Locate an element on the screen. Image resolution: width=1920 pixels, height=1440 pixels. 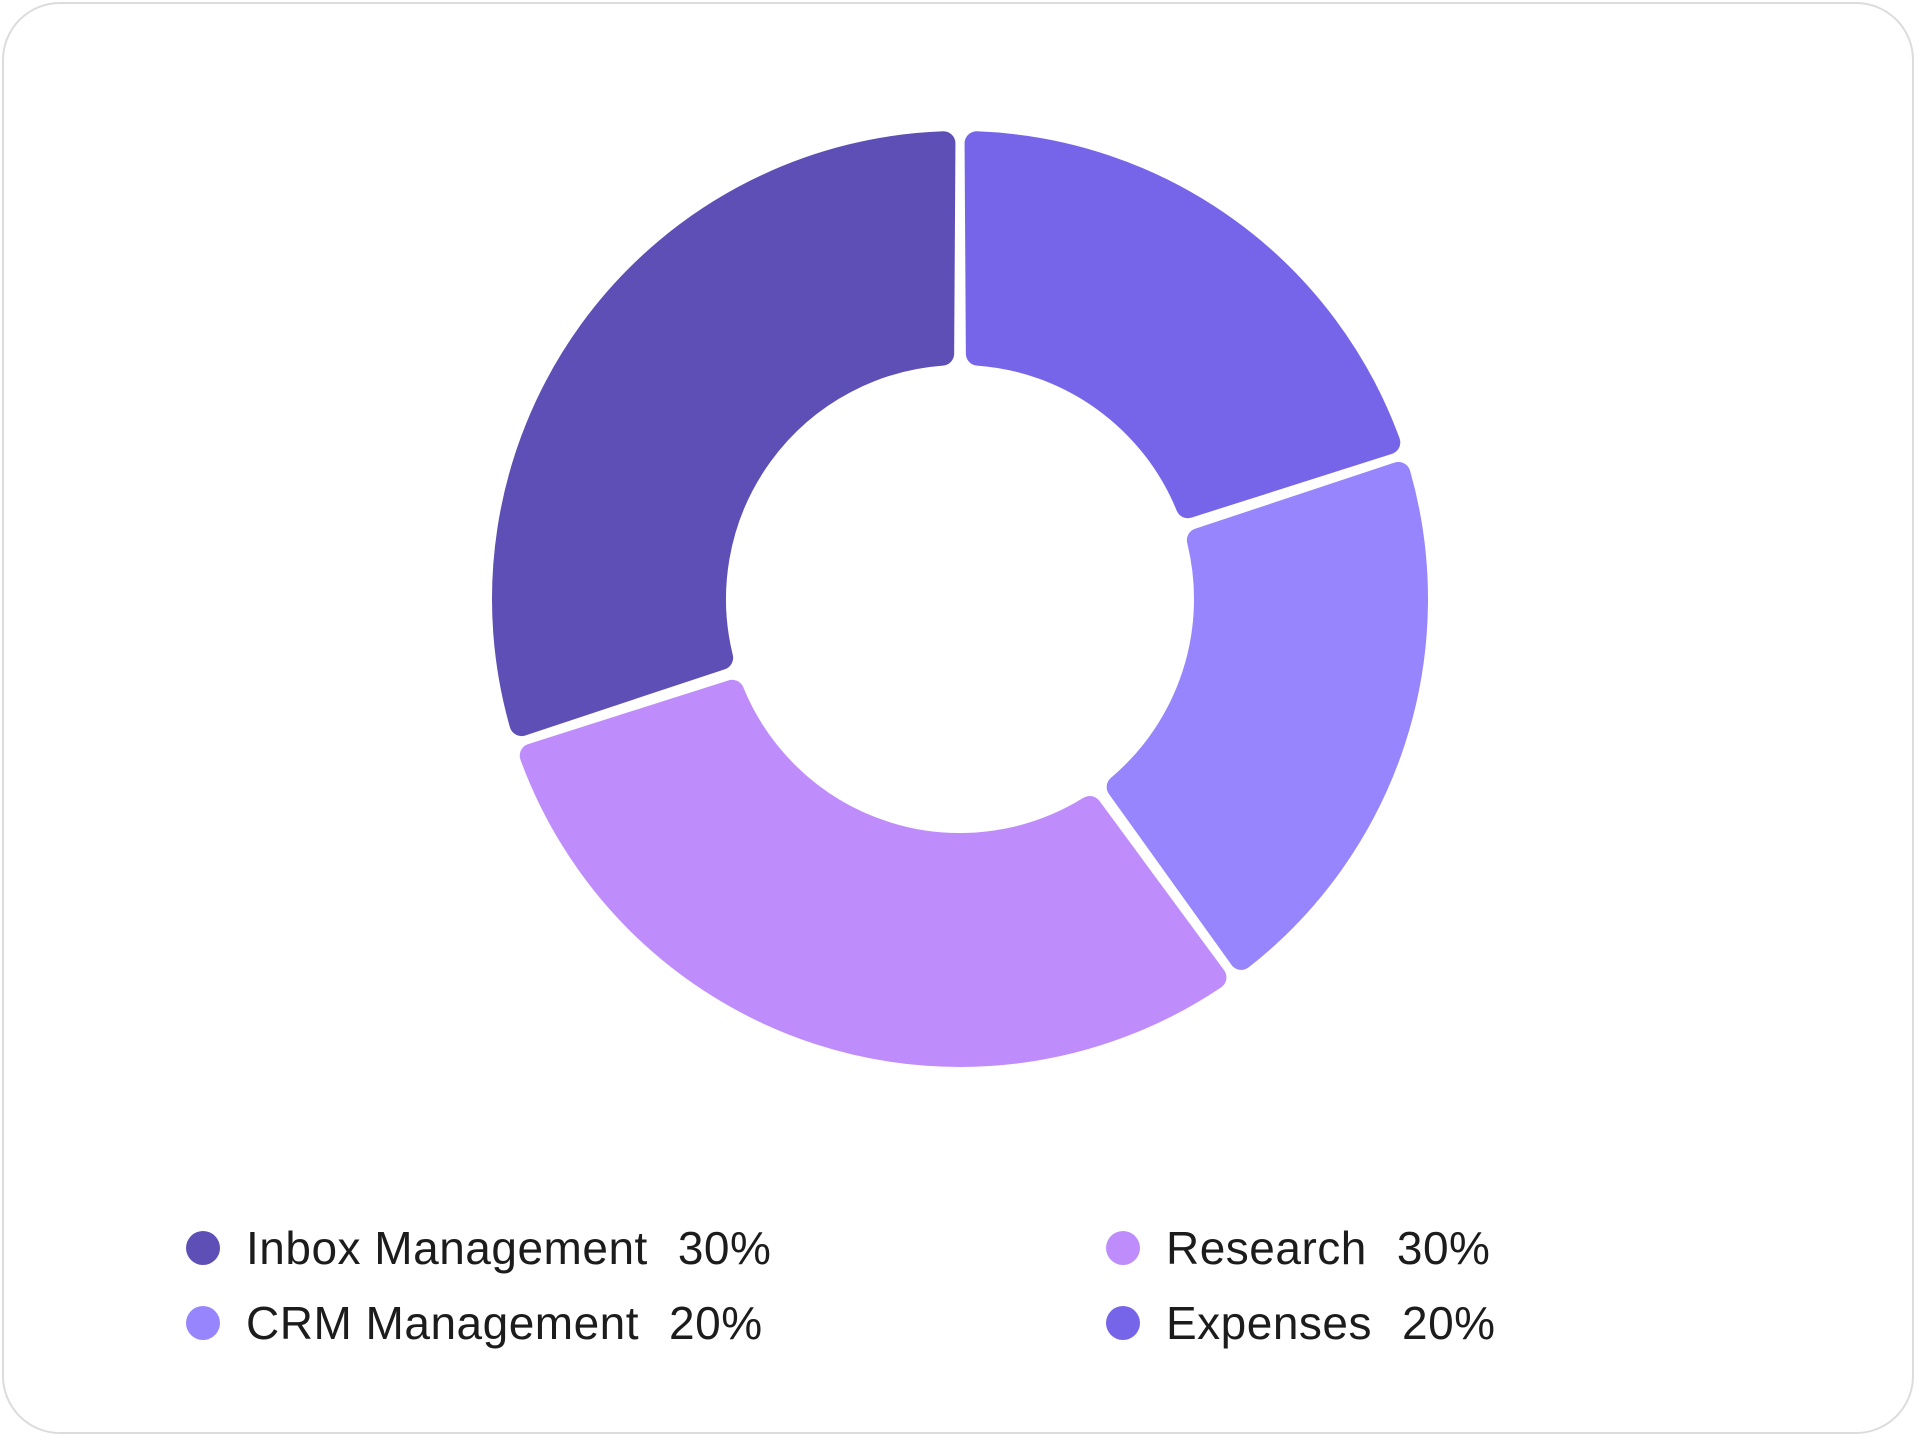
donut-slice-inbox-management is located at coordinates (724, 434).